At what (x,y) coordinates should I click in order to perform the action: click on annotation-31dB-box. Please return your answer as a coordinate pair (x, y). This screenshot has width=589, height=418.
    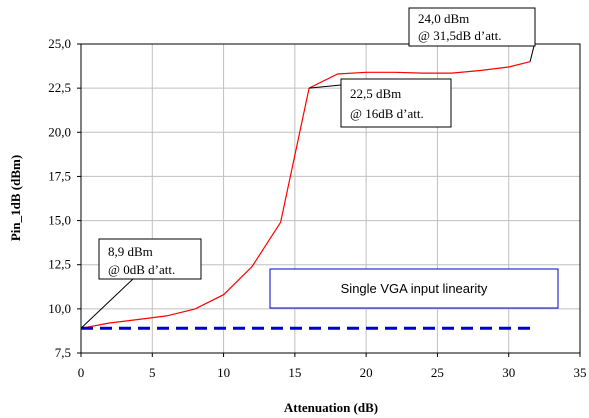
    Looking at the image, I should click on (472, 27).